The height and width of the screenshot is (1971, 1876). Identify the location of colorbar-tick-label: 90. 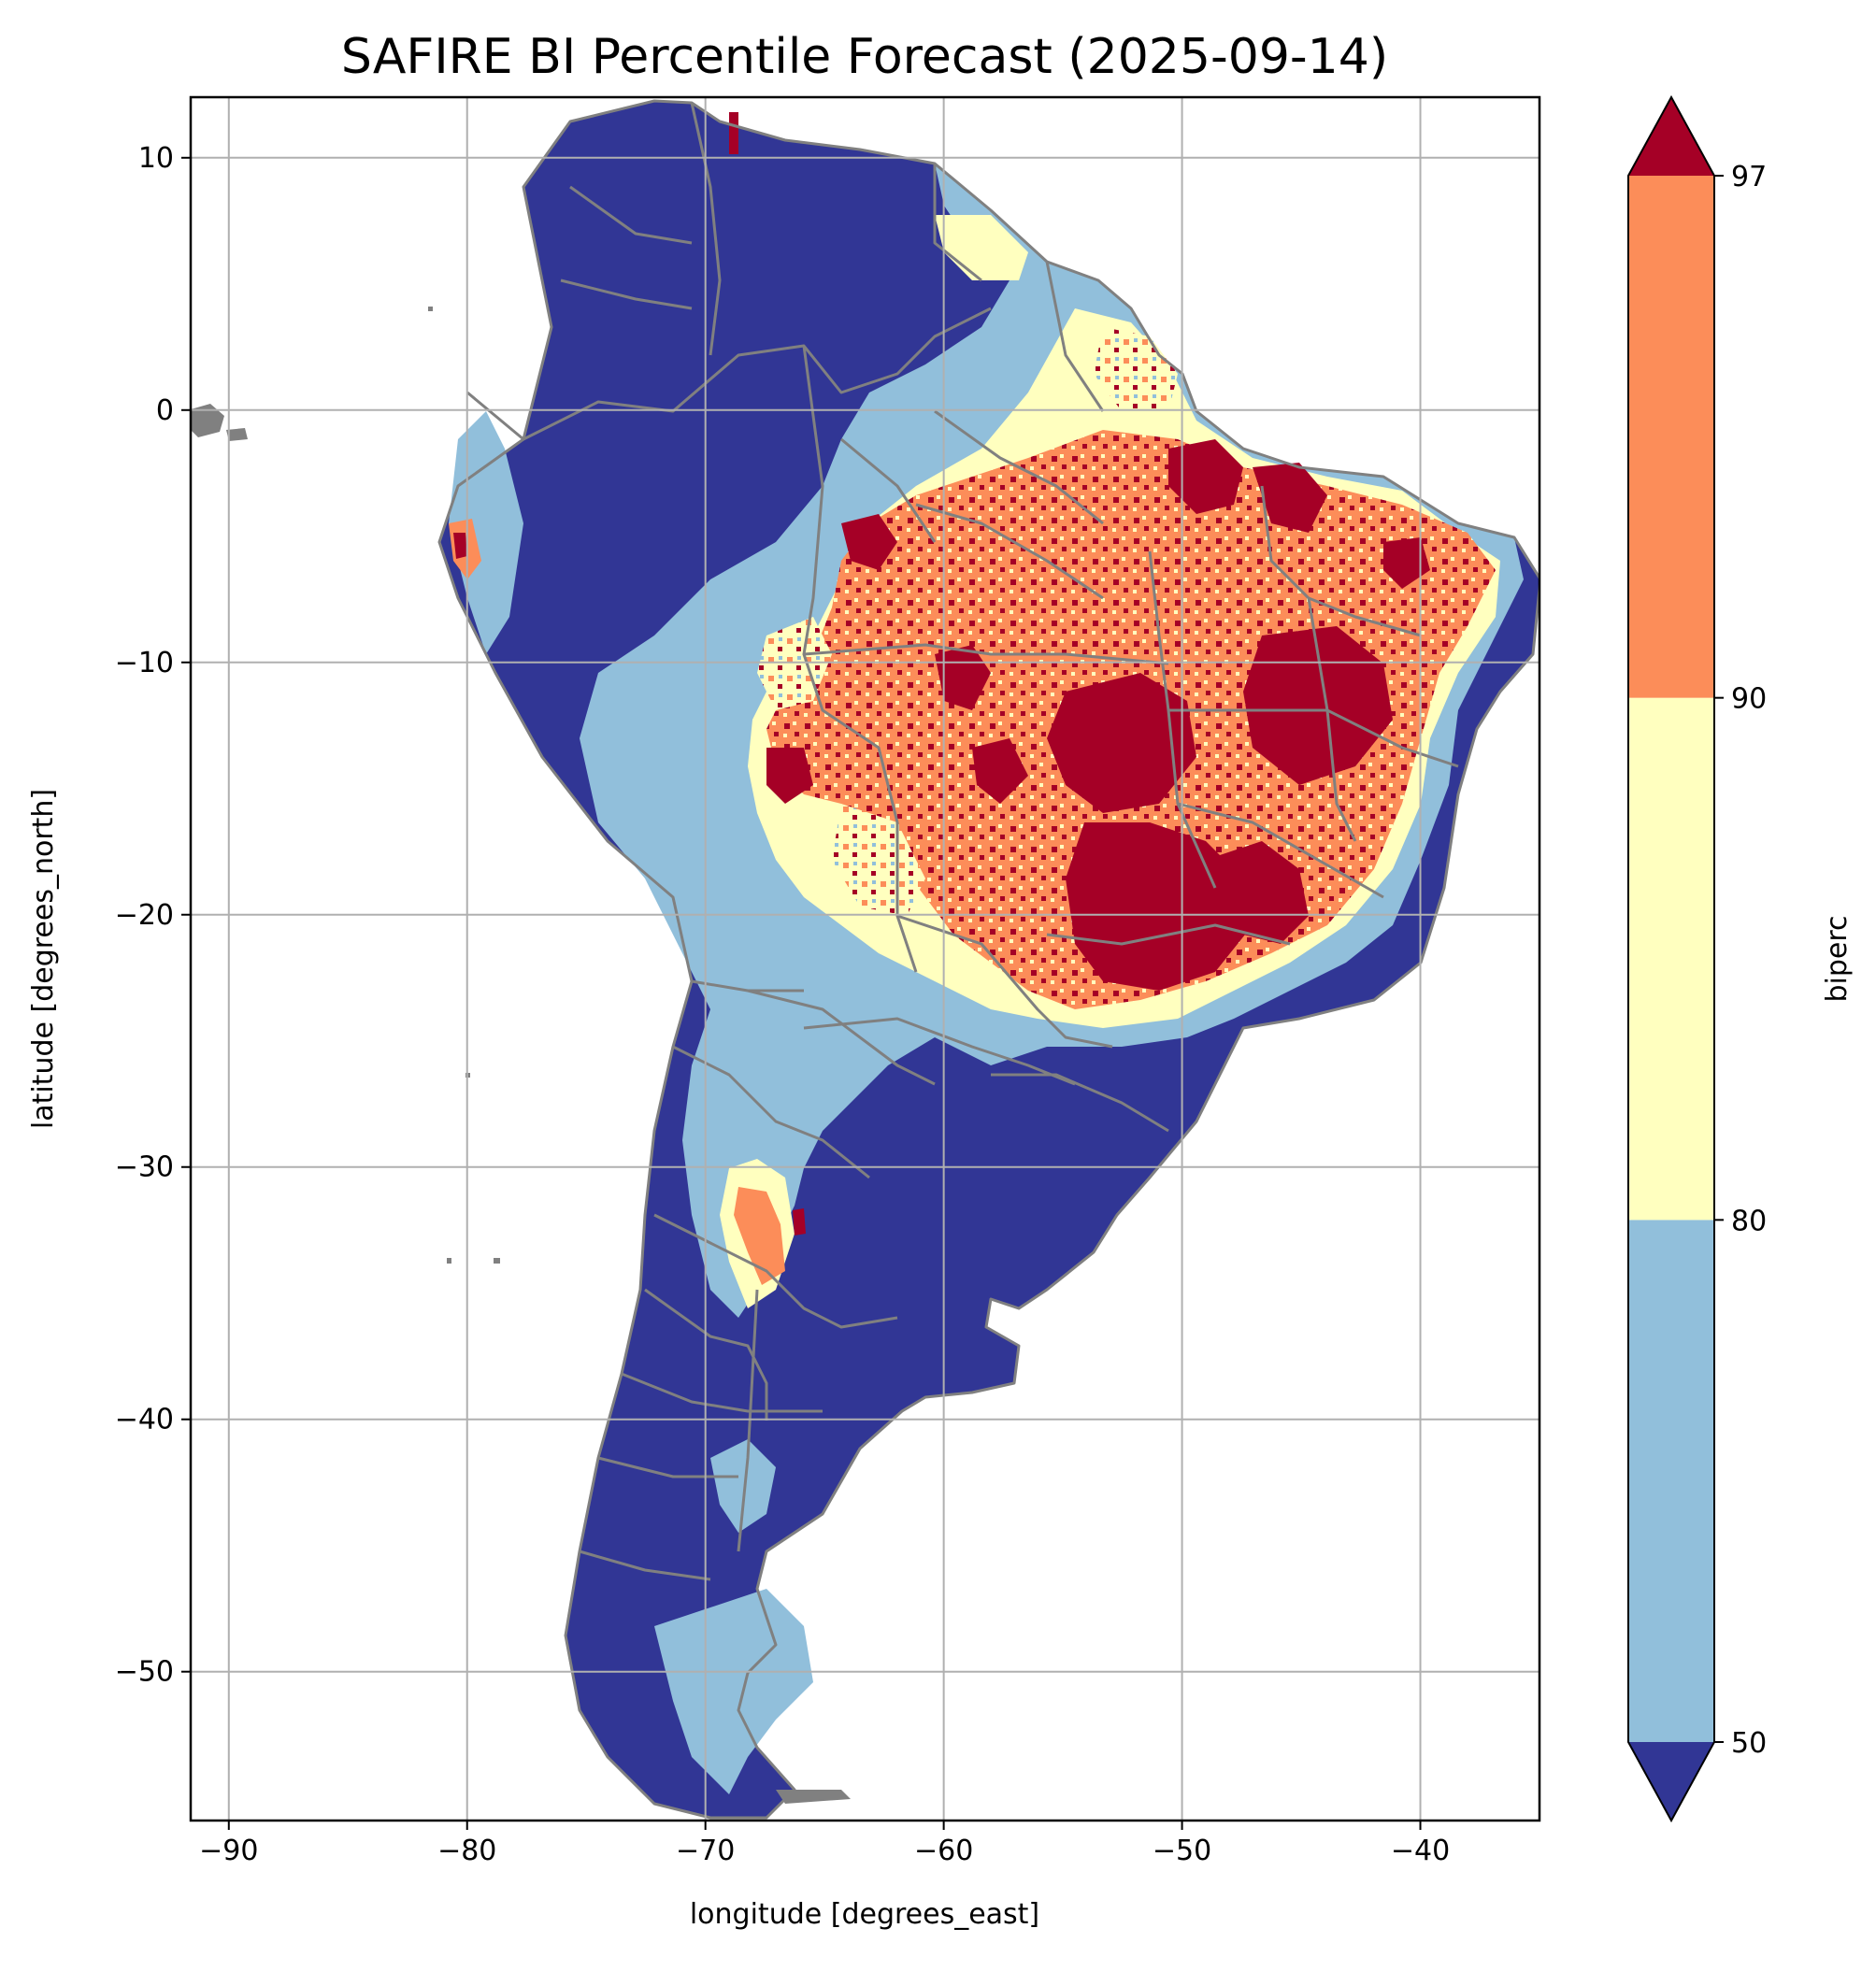
(1749, 700).